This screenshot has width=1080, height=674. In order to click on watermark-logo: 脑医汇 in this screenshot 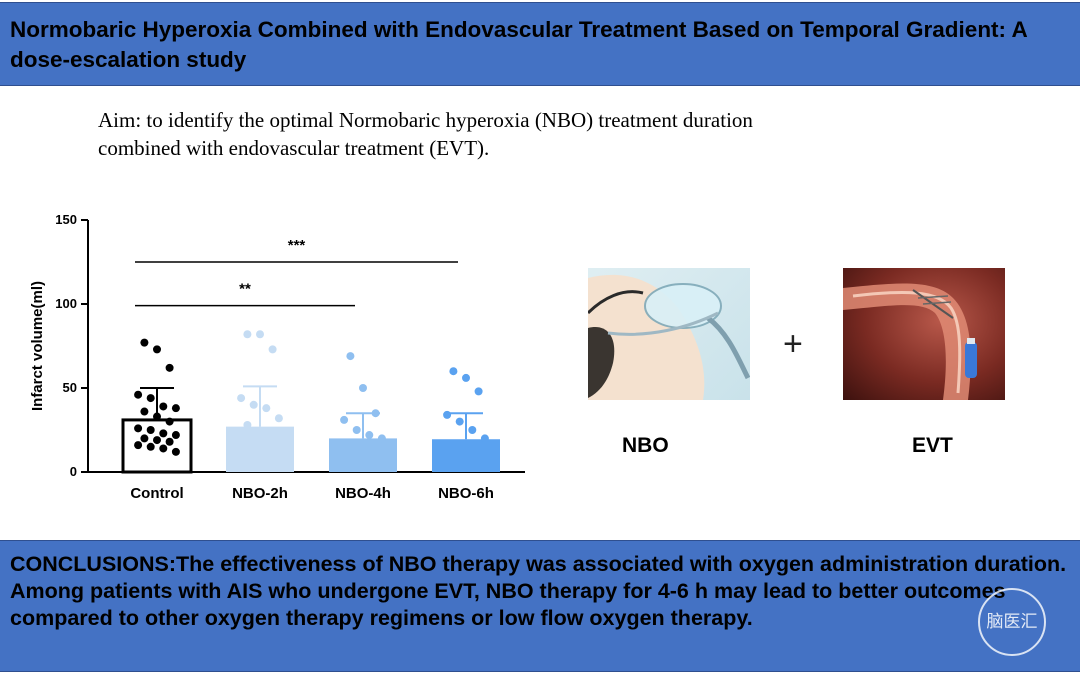, I will do `click(1012, 622)`.